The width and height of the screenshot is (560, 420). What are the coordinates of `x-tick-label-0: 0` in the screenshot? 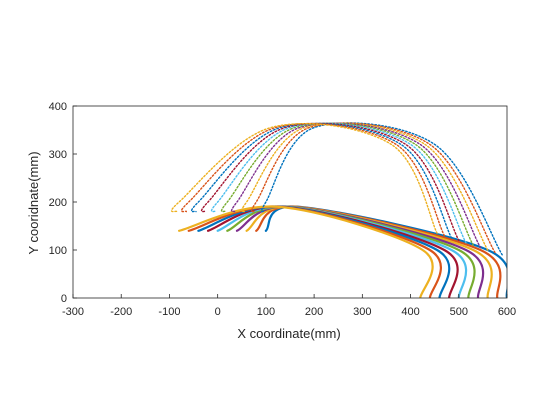 It's located at (218, 312).